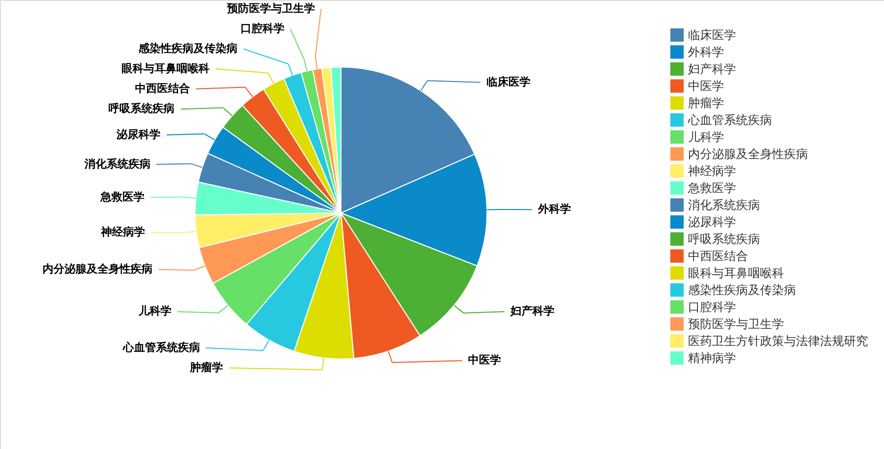  I want to click on slice-label: 心血管系统疾病, so click(161, 347).